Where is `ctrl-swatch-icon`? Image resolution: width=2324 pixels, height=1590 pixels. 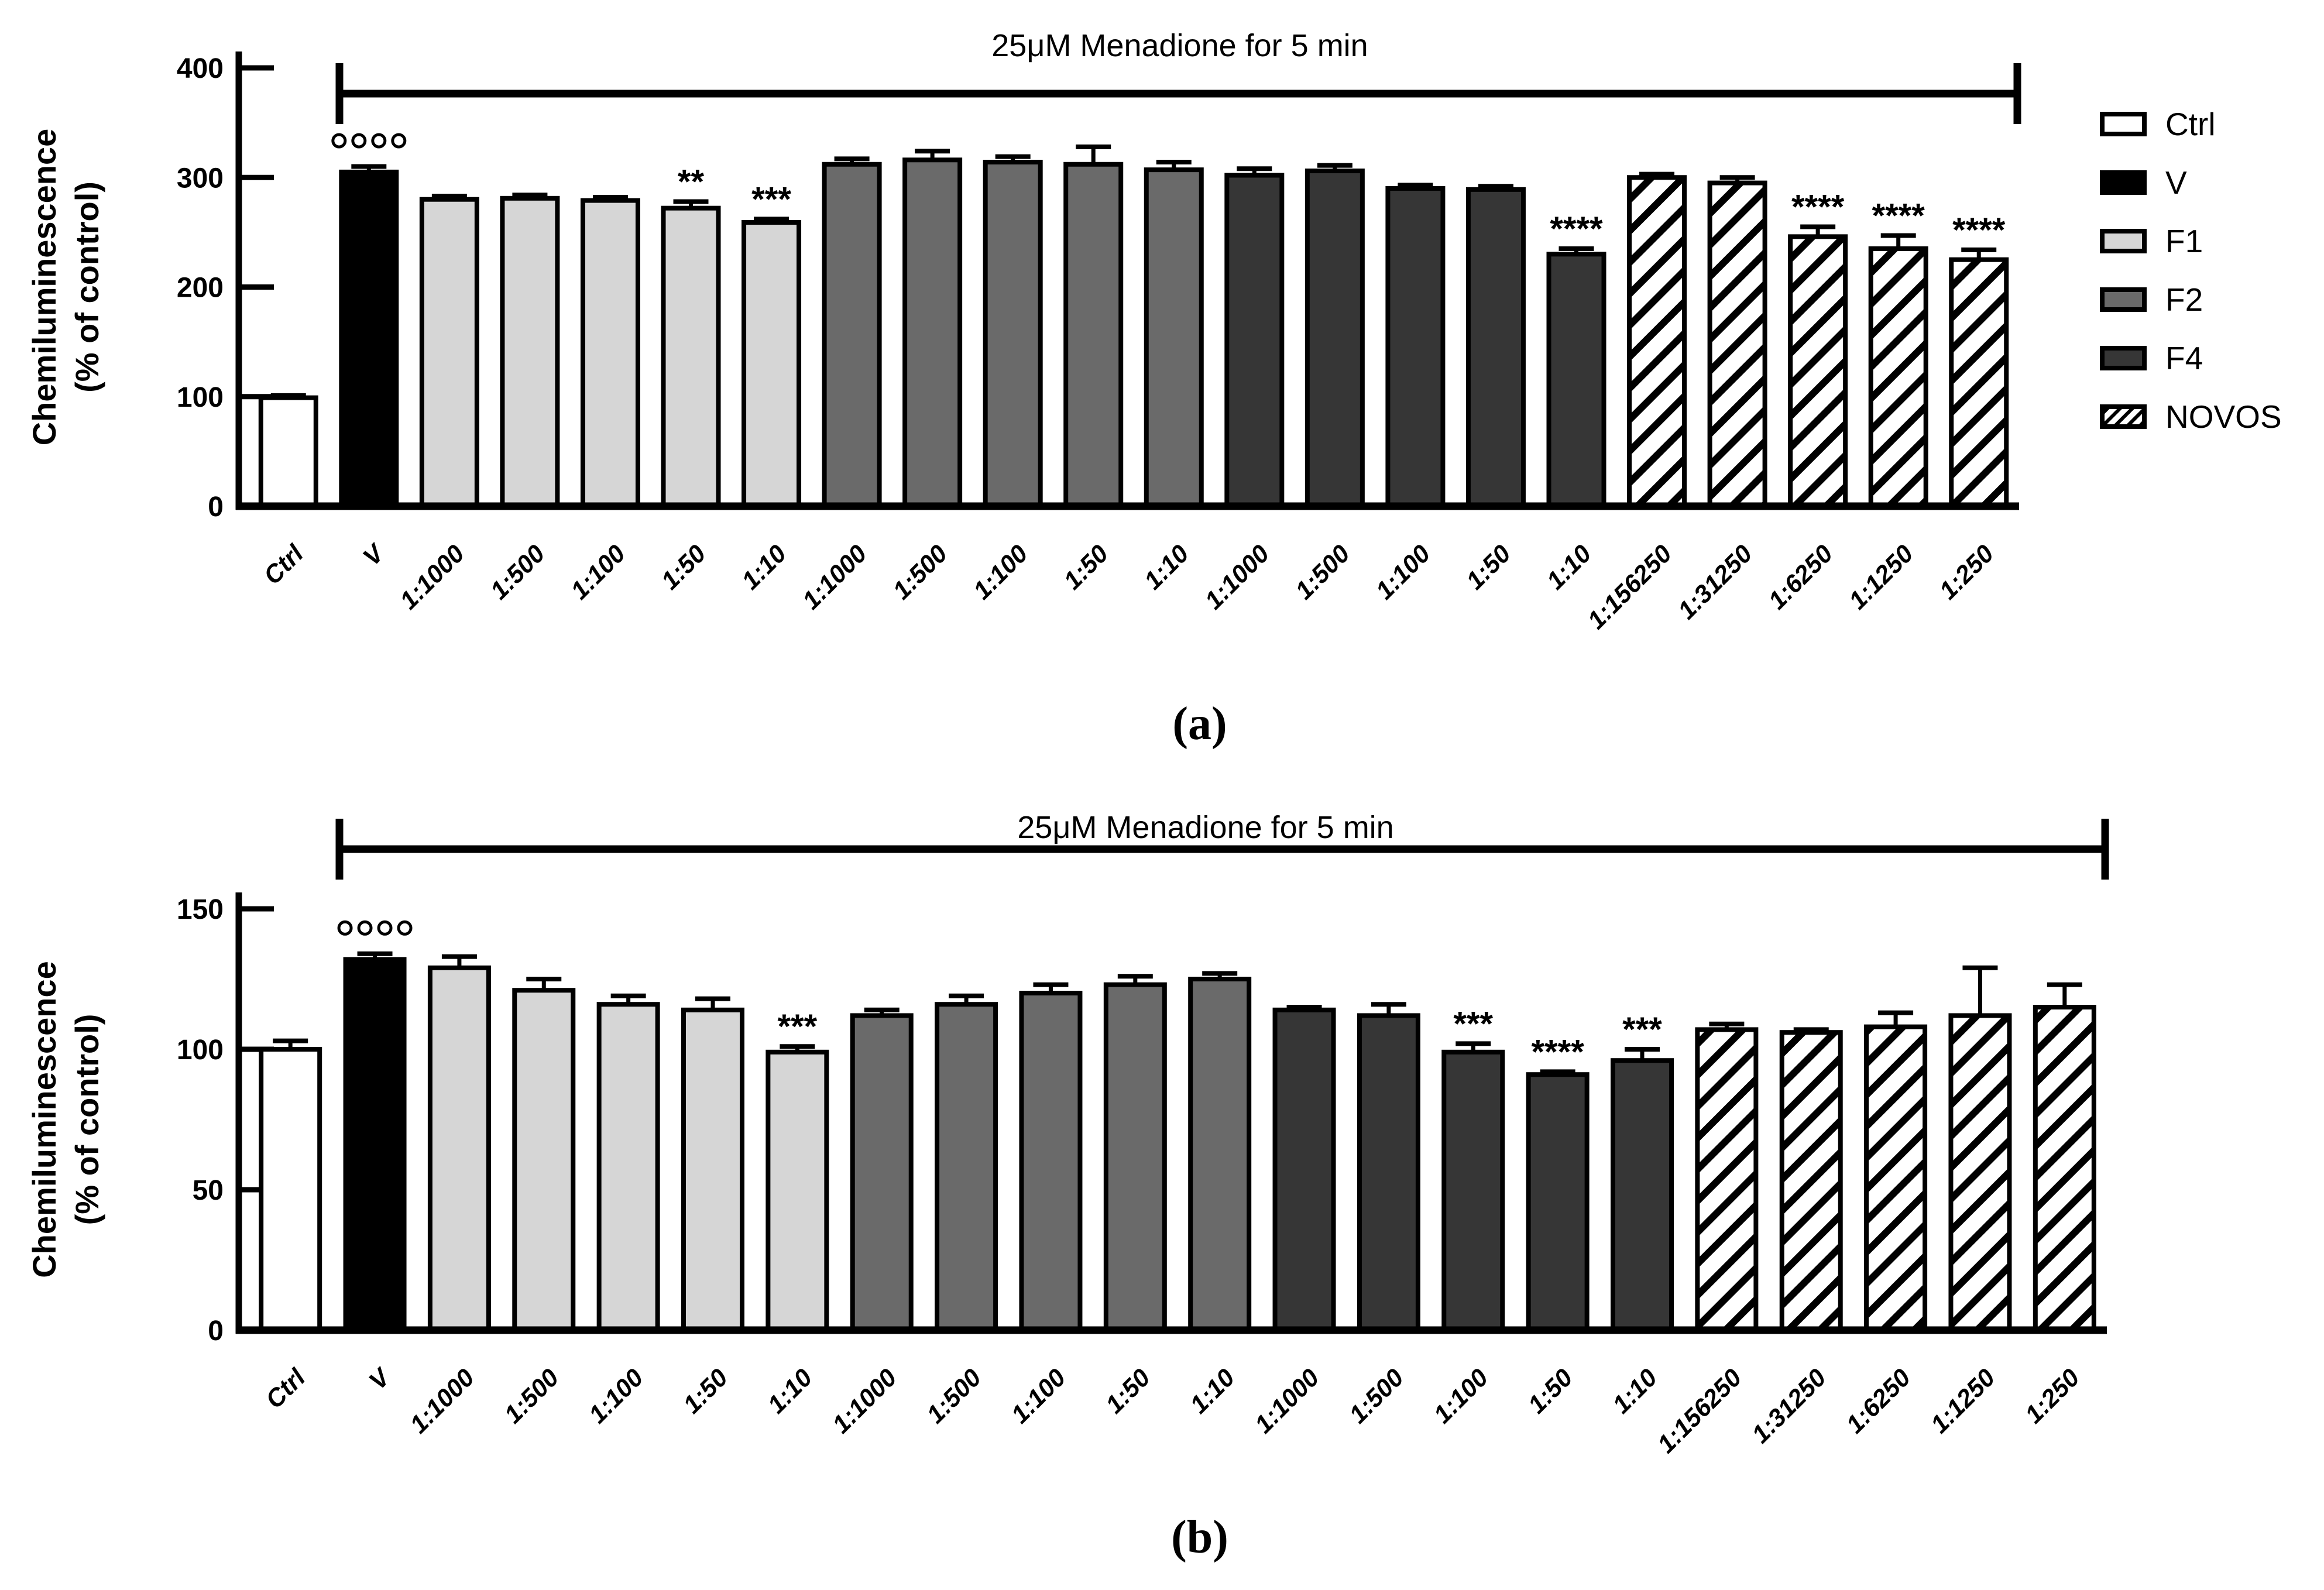
ctrl-swatch-icon is located at coordinates (2123, 124).